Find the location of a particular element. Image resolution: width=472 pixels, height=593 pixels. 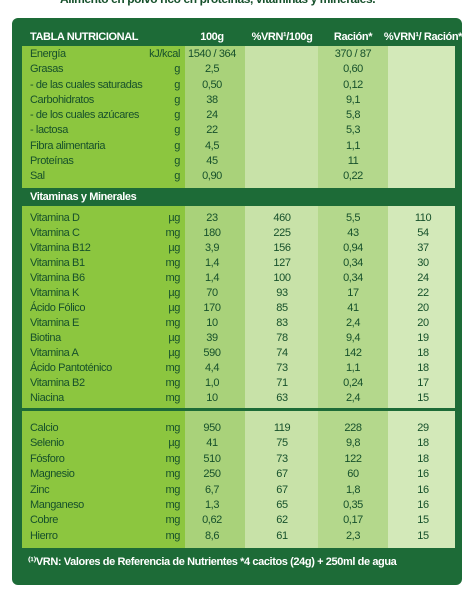

cell: 73 is located at coordinates (282, 368).